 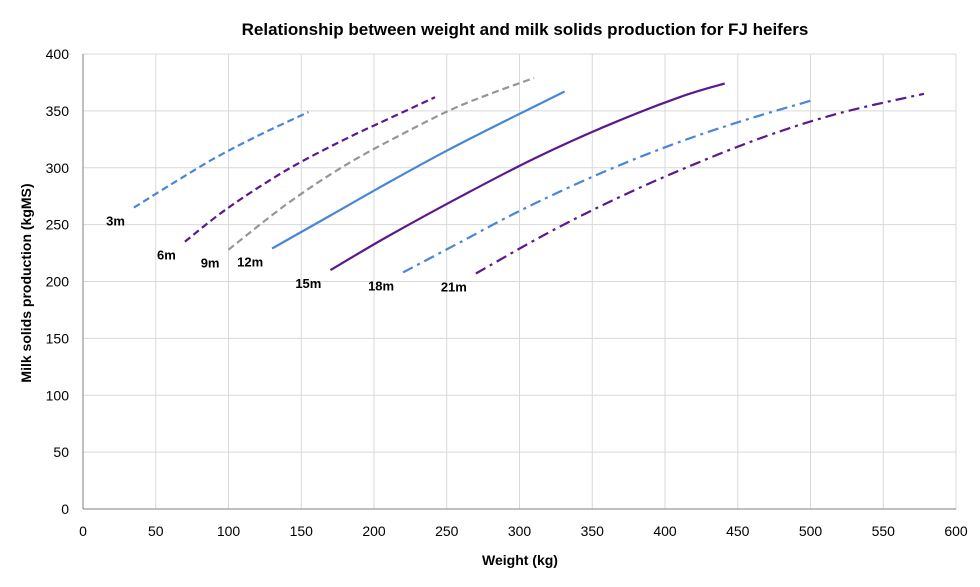 What do you see at coordinates (520, 560) in the screenshot?
I see `x-axis-label: Weight (kg)` at bounding box center [520, 560].